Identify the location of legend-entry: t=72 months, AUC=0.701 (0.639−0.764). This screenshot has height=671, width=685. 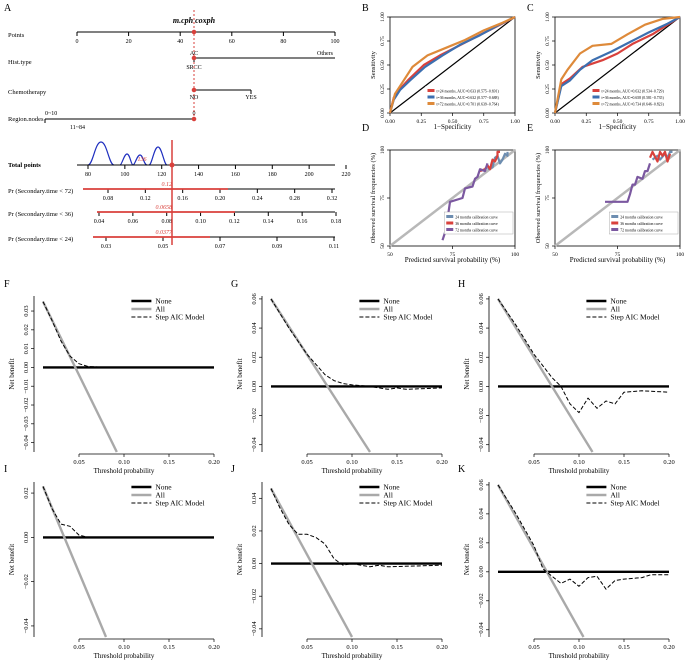
(468, 105).